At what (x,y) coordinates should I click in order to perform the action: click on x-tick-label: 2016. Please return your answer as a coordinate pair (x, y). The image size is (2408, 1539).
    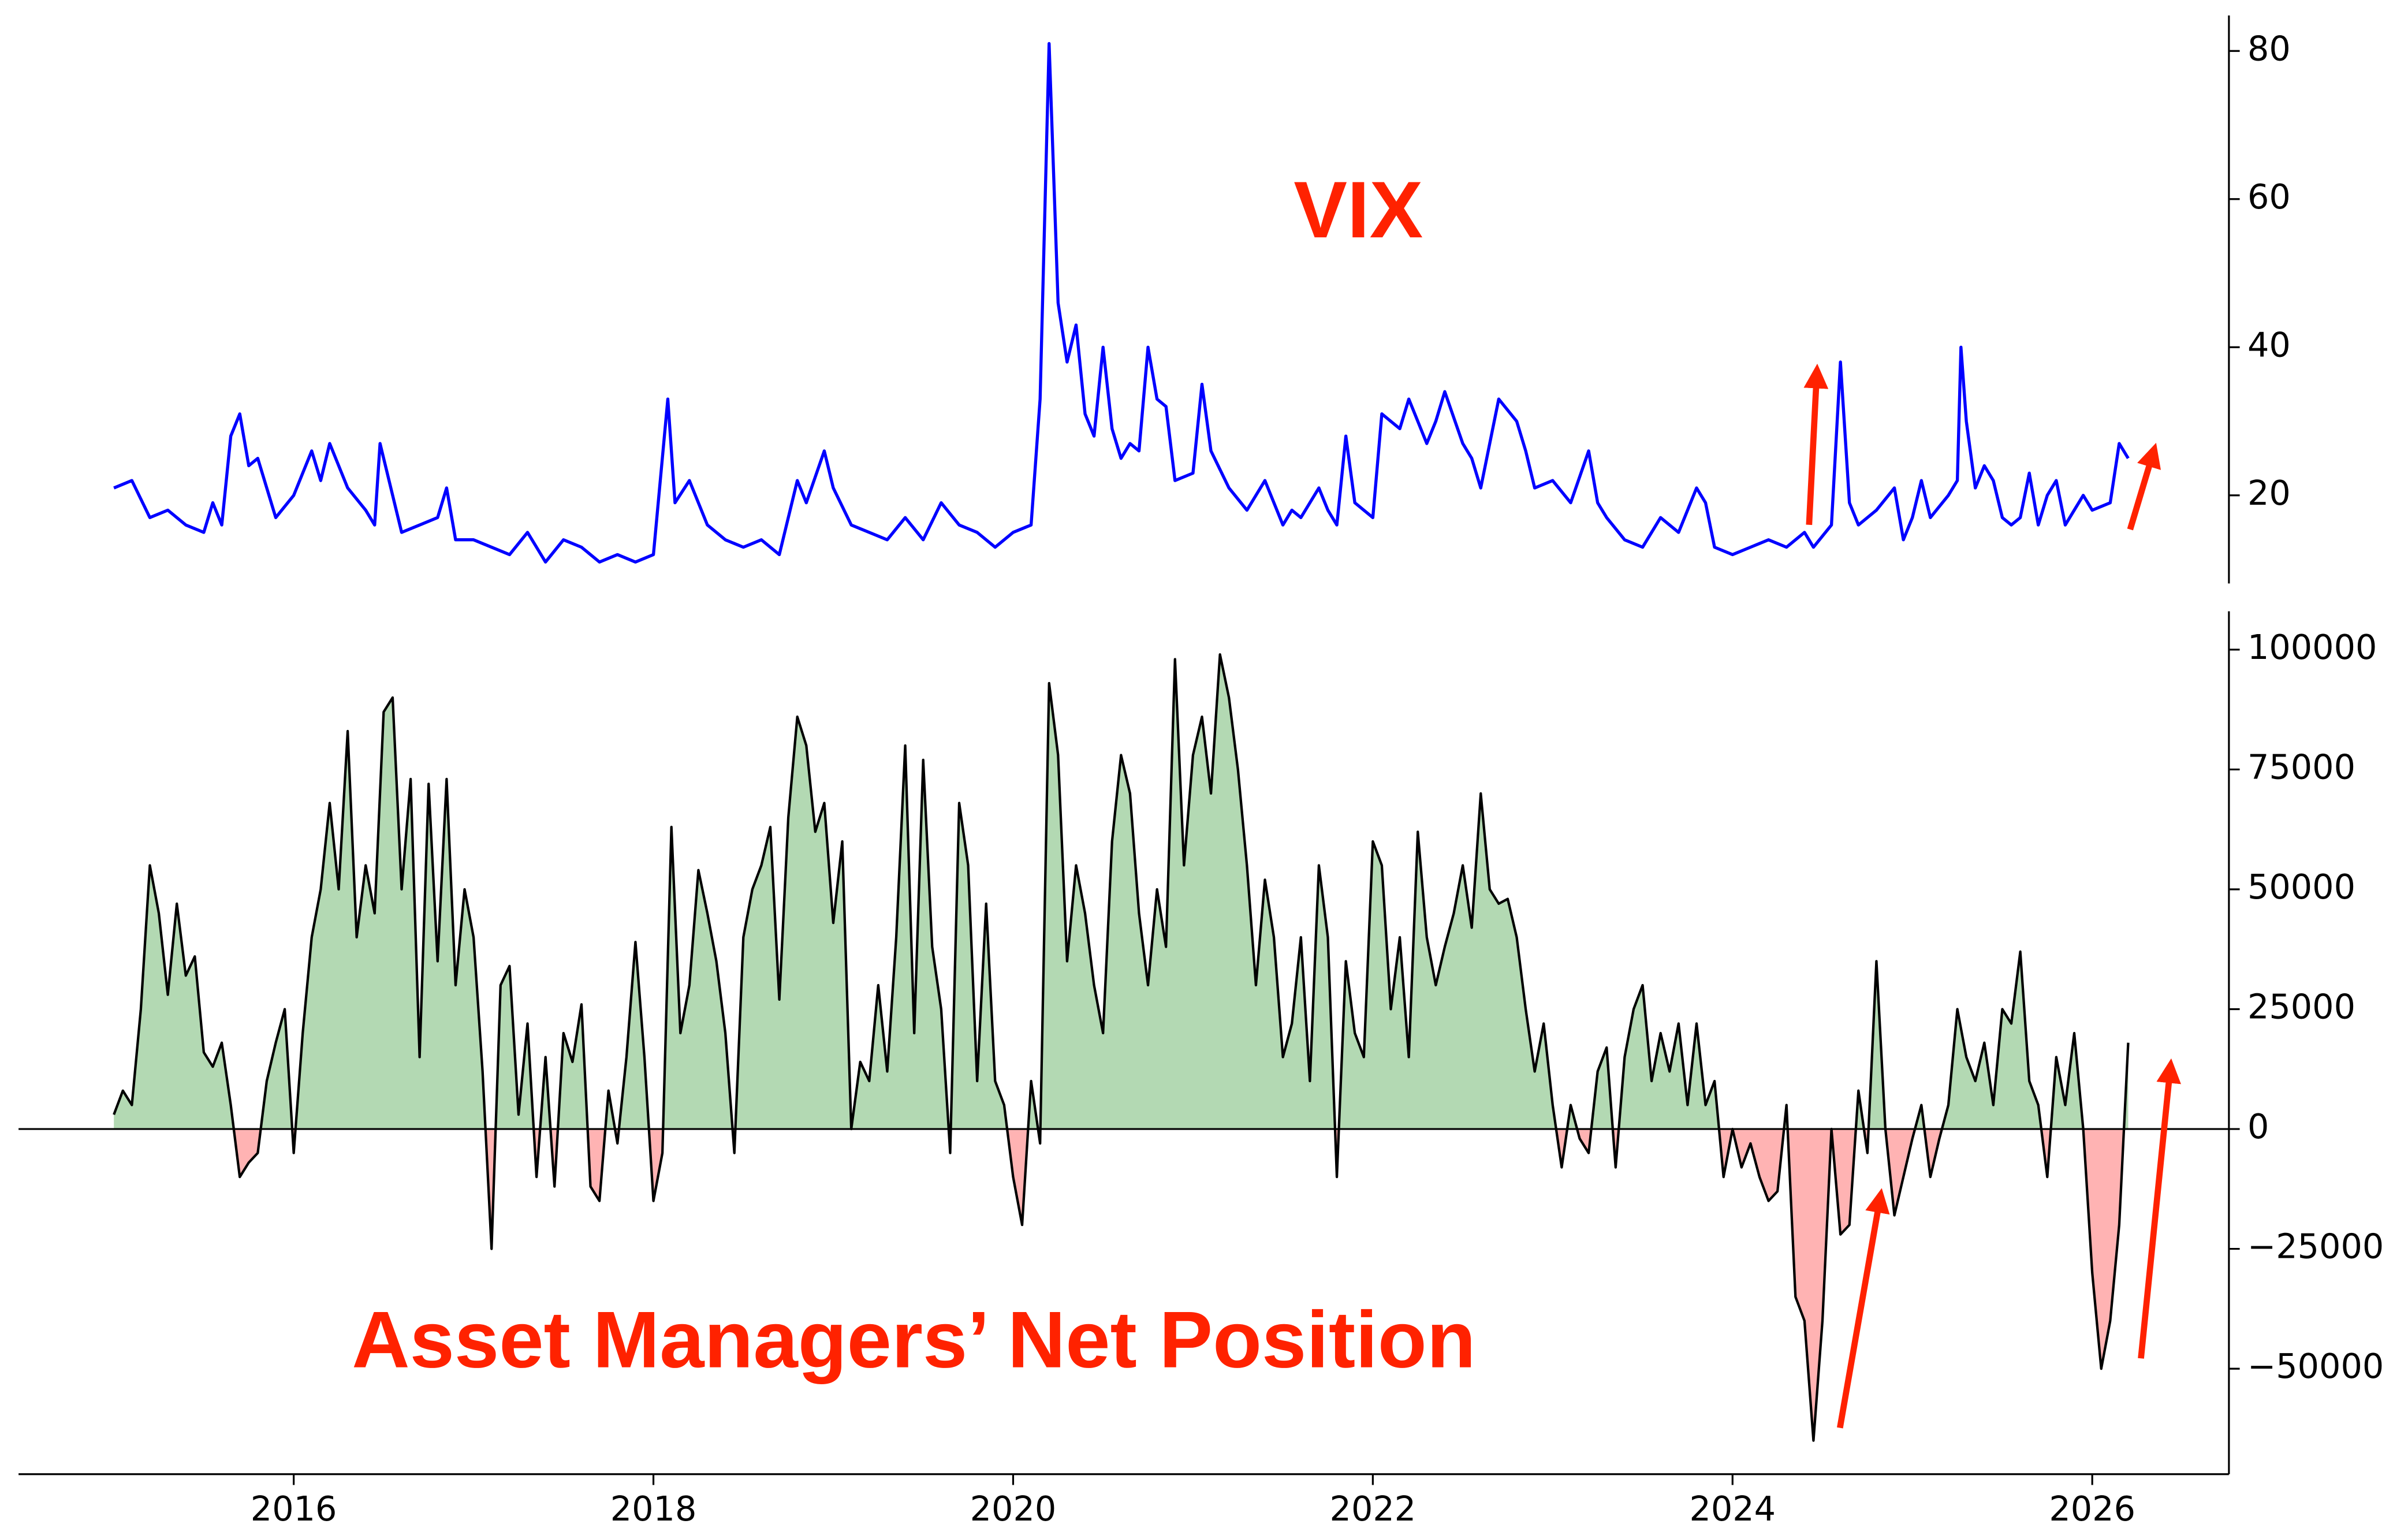
    Looking at the image, I should click on (294, 1509).